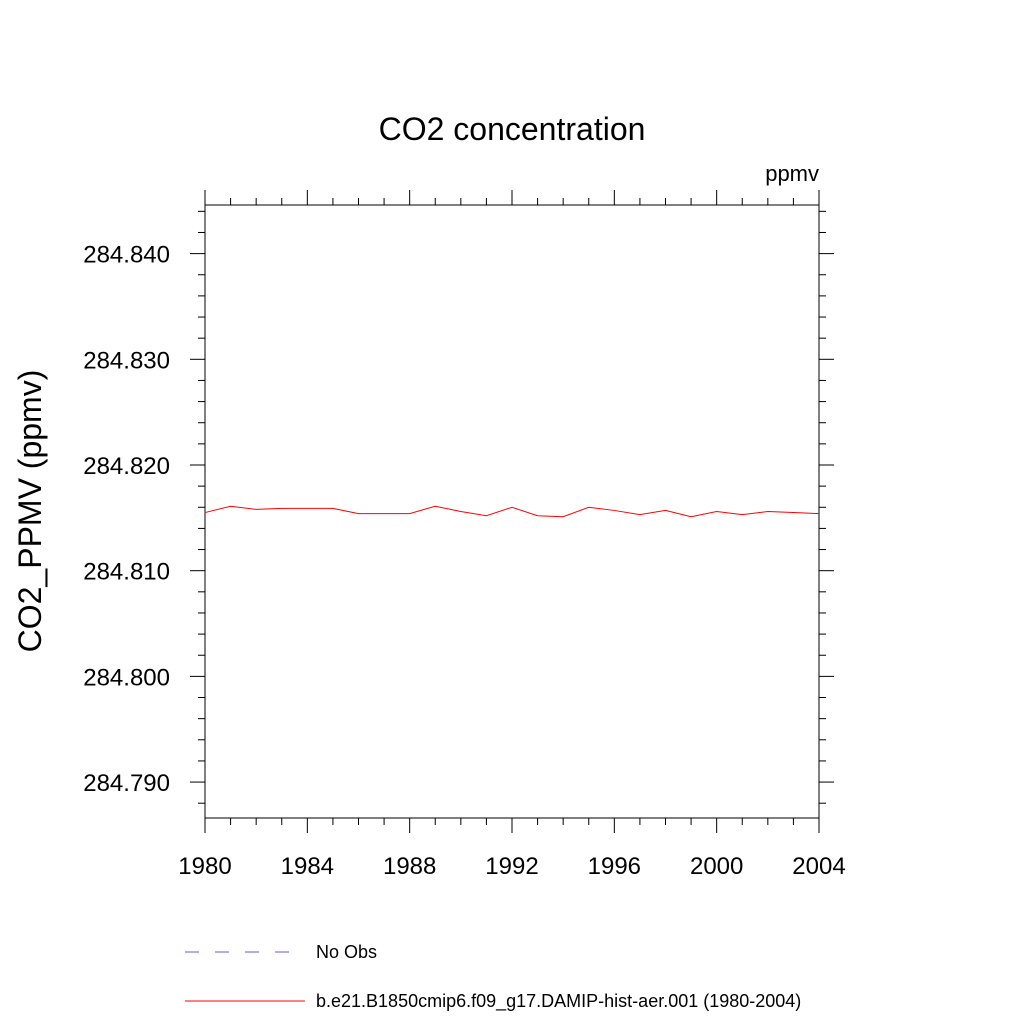 The image size is (1024, 1024). I want to click on x-tick-label: 1992, so click(511, 866).